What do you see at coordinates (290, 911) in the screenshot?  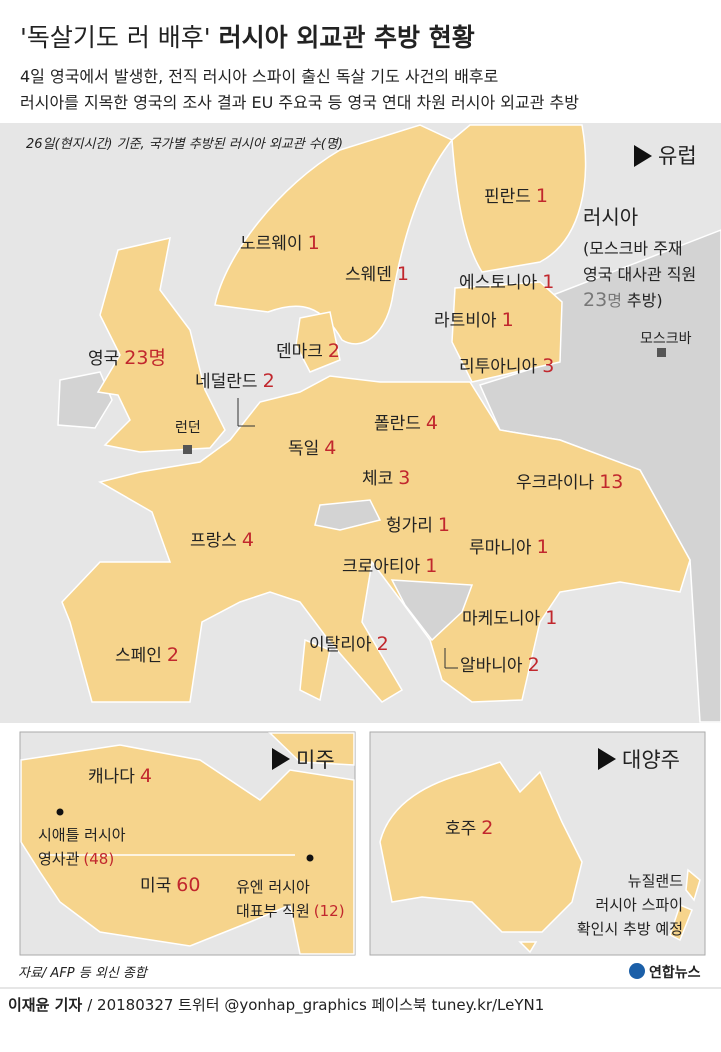 I see `note-line: 대표부 직원 (12)` at bounding box center [290, 911].